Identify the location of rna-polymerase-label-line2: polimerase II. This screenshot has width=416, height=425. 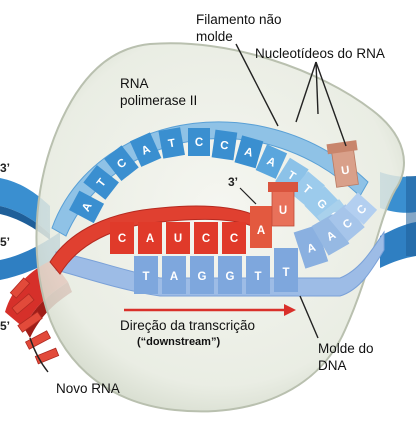
(158, 100).